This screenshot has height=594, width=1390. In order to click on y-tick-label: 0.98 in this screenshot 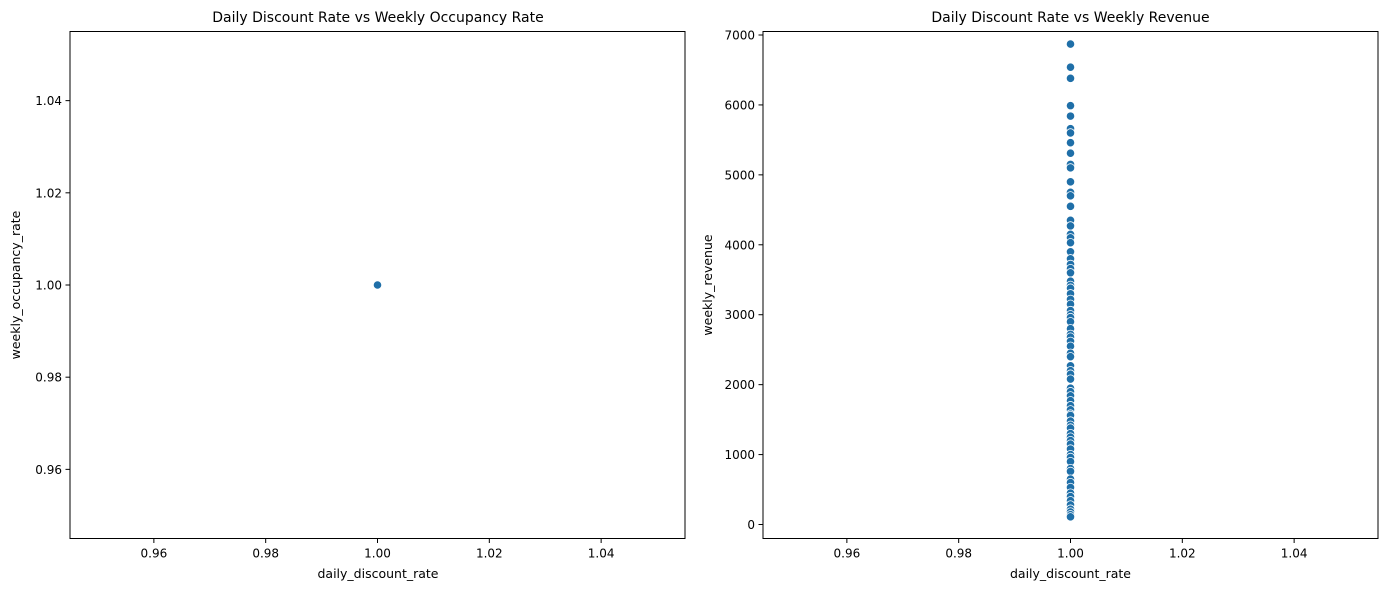, I will do `click(48, 378)`.